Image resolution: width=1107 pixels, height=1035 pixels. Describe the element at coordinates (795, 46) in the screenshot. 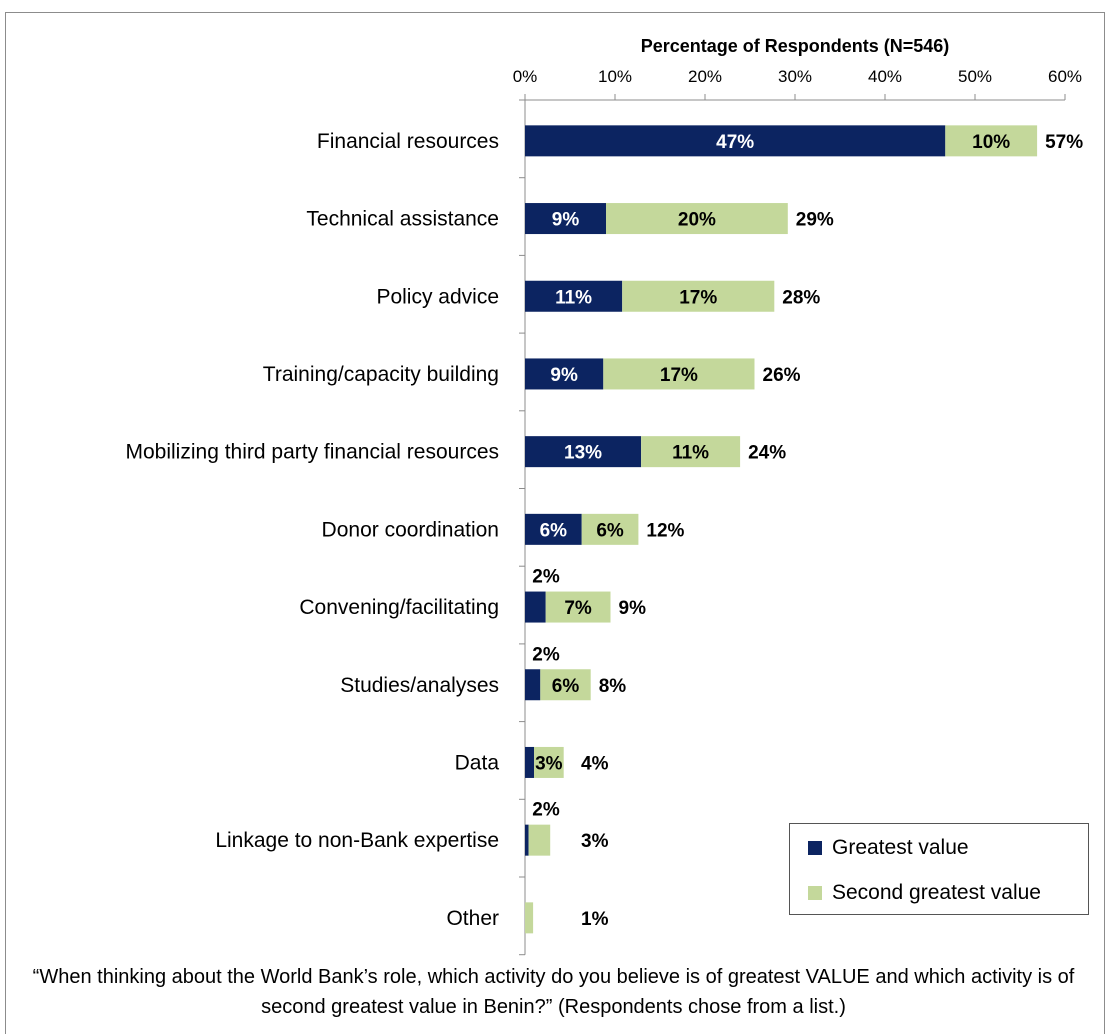

I see `x-axis-title: Percentage of Respondents (N=546)` at that location.